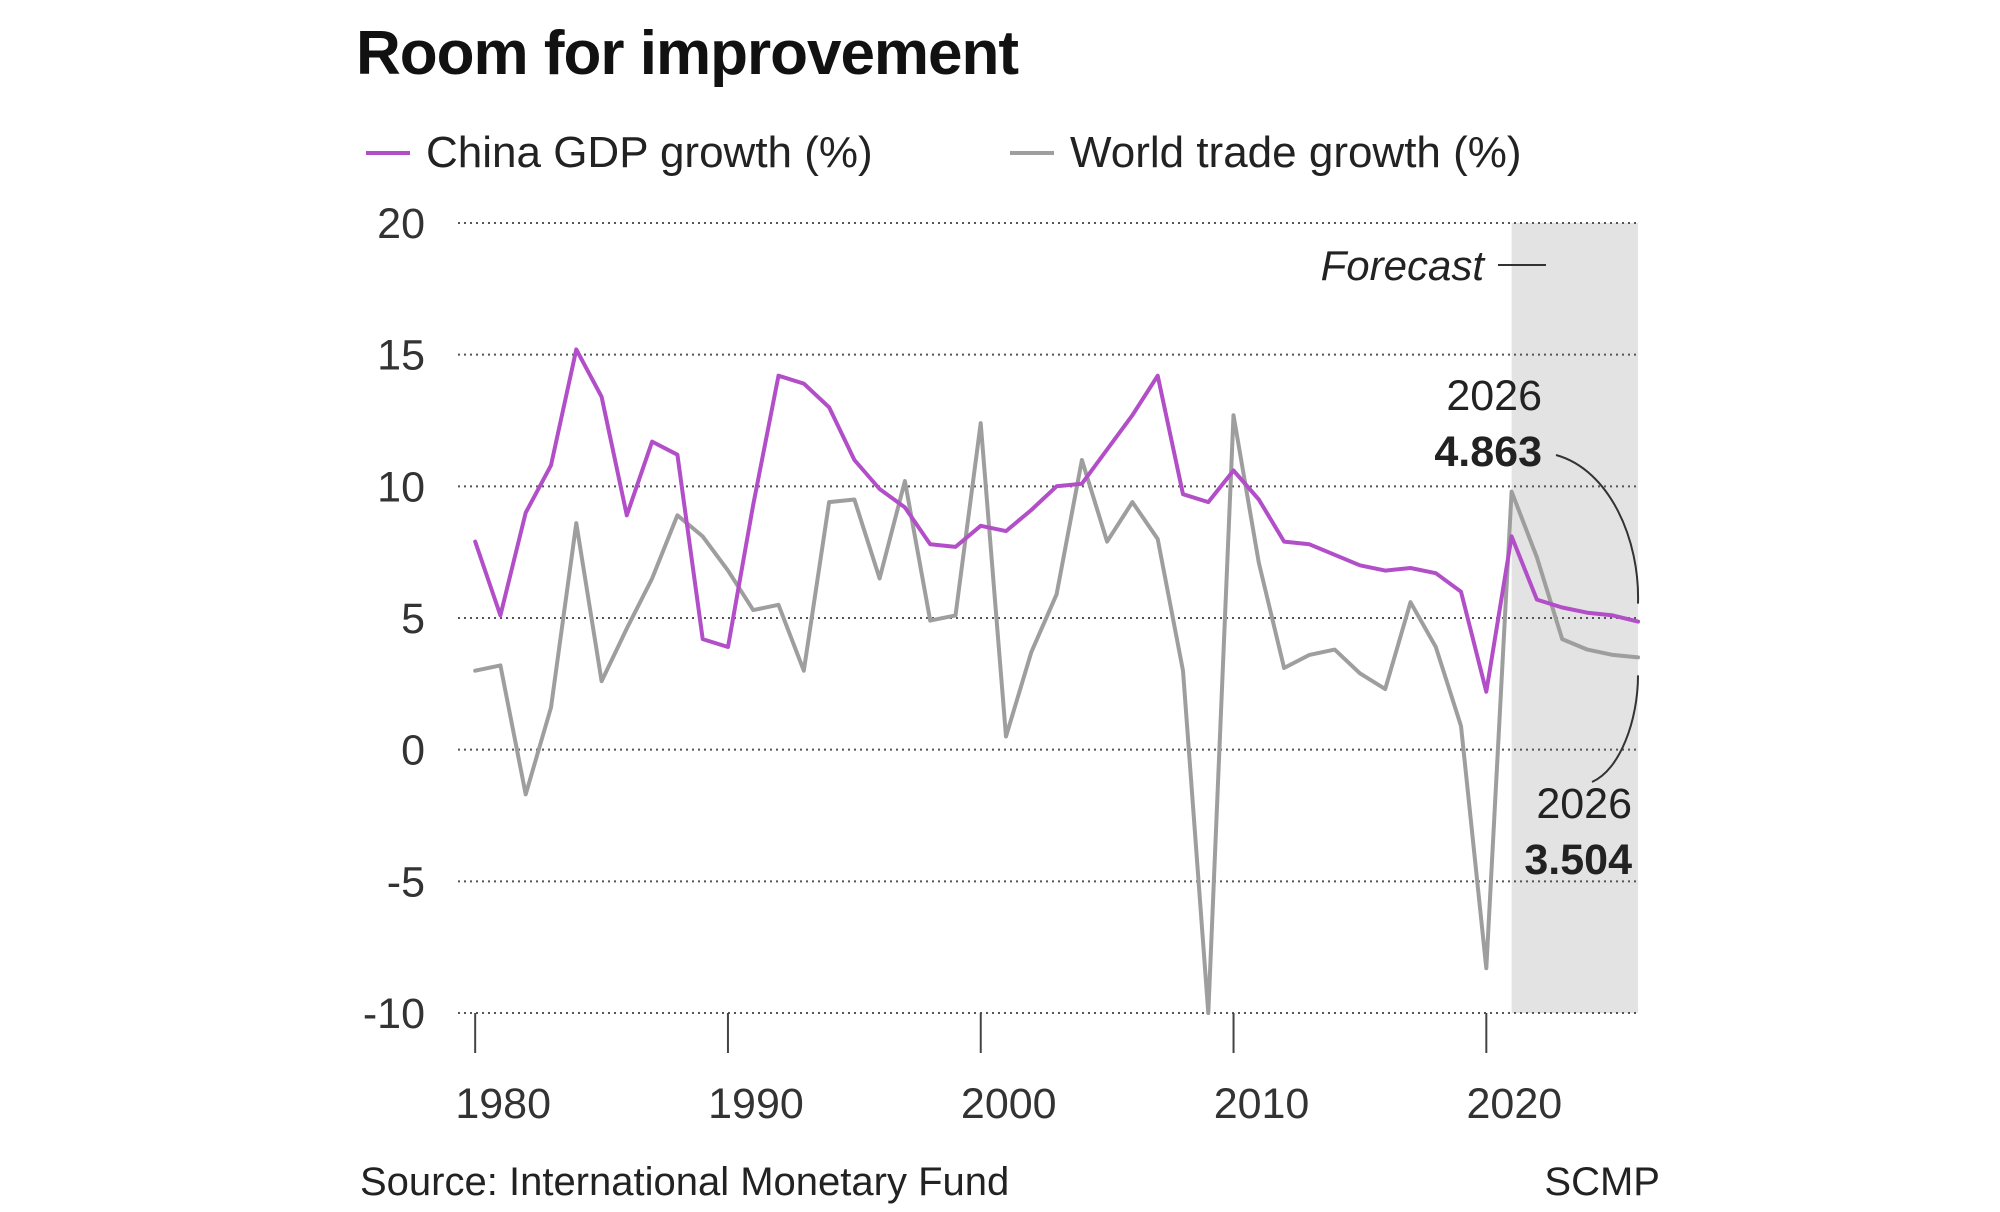 This screenshot has width=2000, height=1212. I want to click on legend-swatch-world, so click(1032, 153).